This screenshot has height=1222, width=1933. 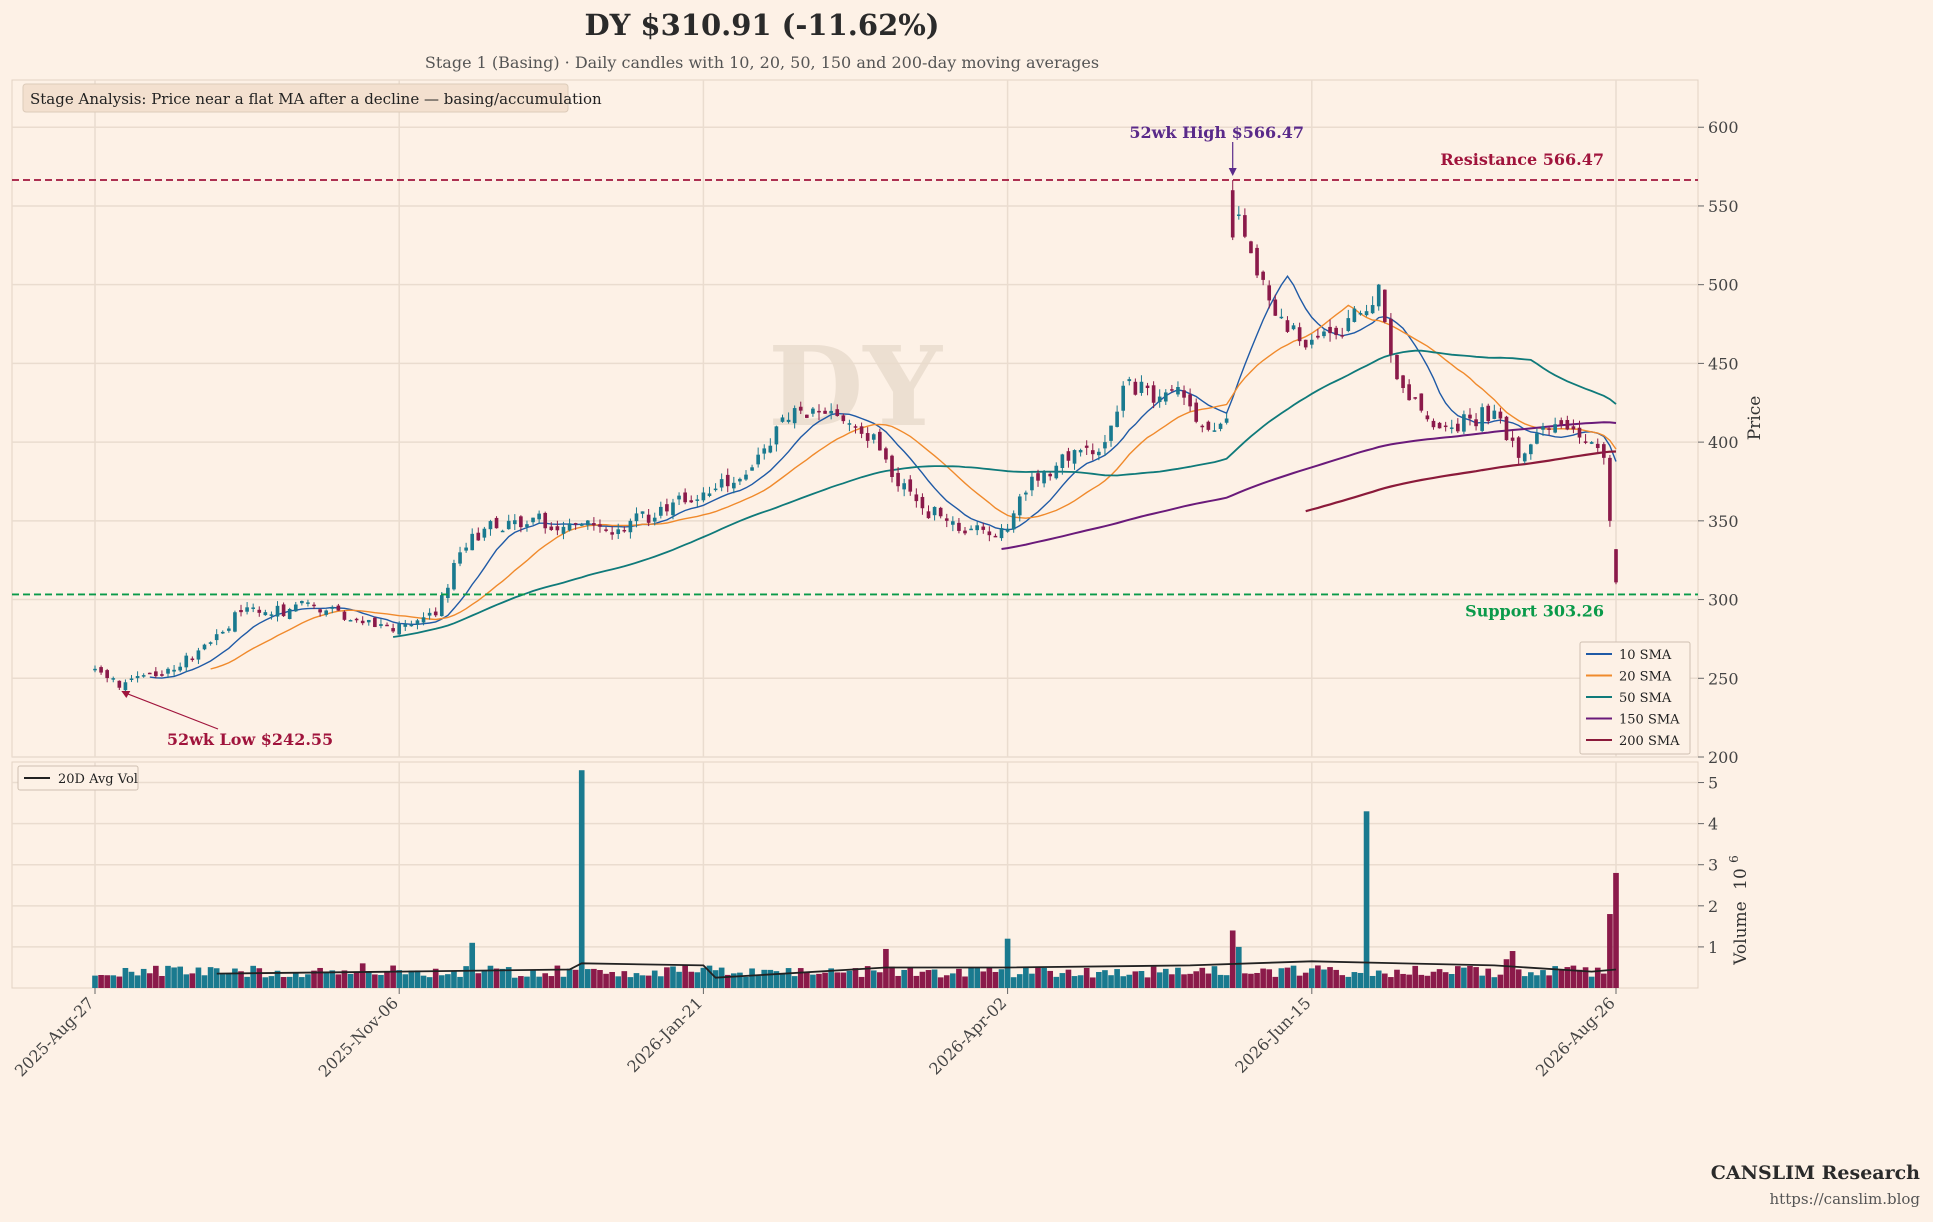 What do you see at coordinates (1713, 906) in the screenshot?
I see `volume-tick-label: 2` at bounding box center [1713, 906].